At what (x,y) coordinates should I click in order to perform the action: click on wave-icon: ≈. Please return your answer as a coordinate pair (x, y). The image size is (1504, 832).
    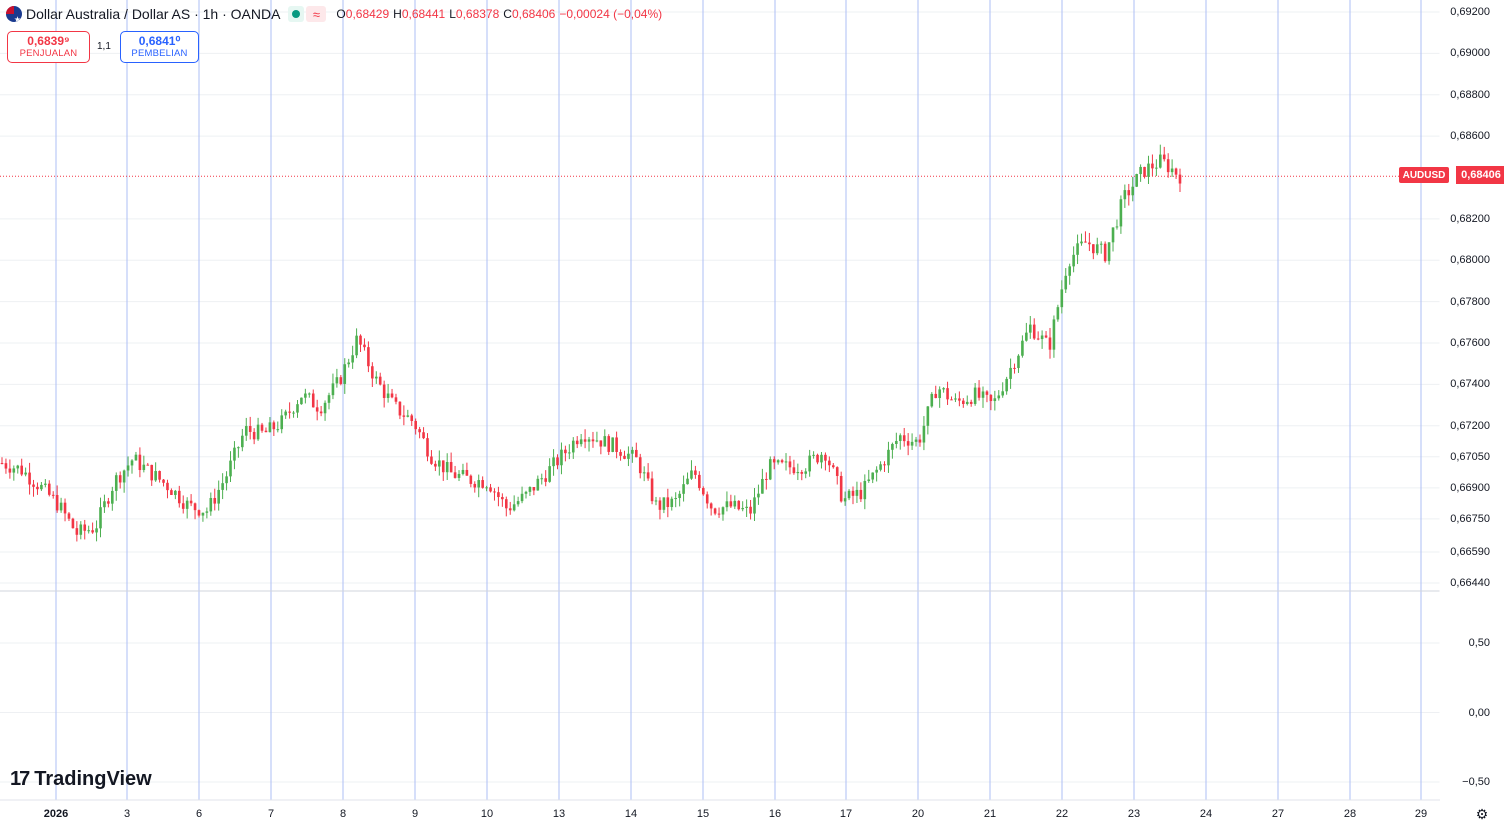
    Looking at the image, I should click on (316, 14).